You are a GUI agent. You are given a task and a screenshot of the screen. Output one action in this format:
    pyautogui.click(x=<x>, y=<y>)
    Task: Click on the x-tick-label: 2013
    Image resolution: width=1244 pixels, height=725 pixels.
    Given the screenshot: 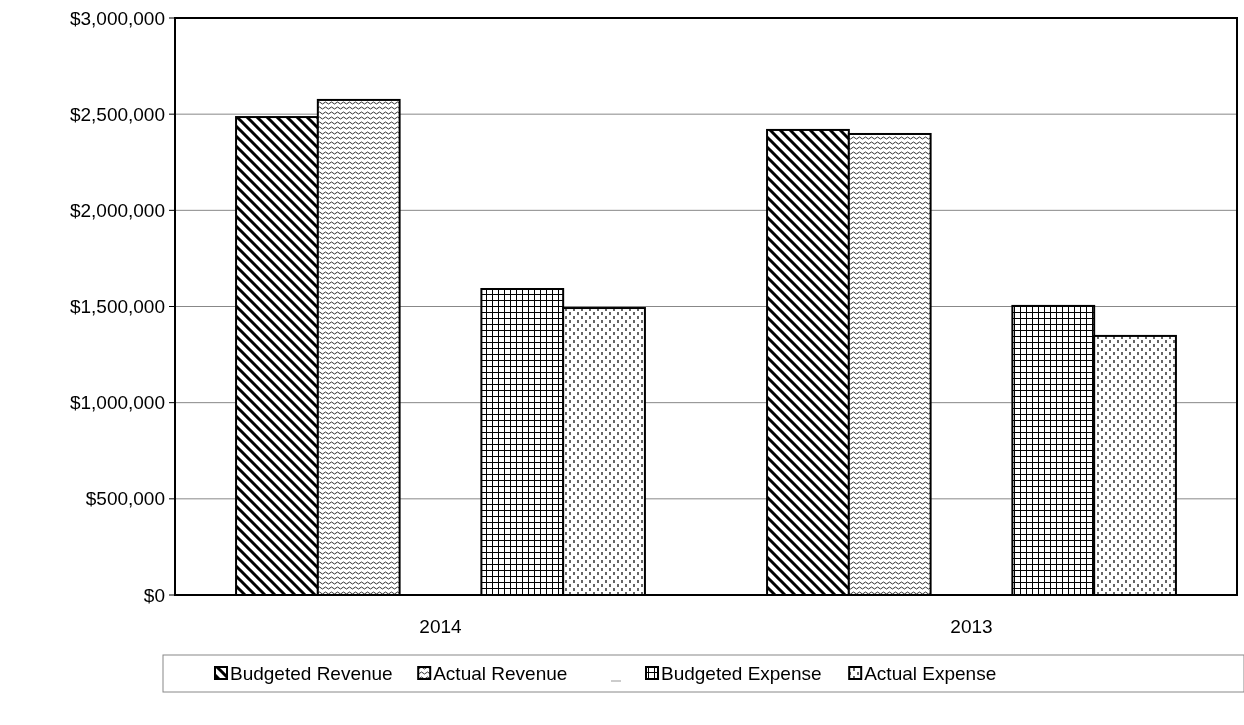 What is the action you would take?
    pyautogui.click(x=971, y=626)
    